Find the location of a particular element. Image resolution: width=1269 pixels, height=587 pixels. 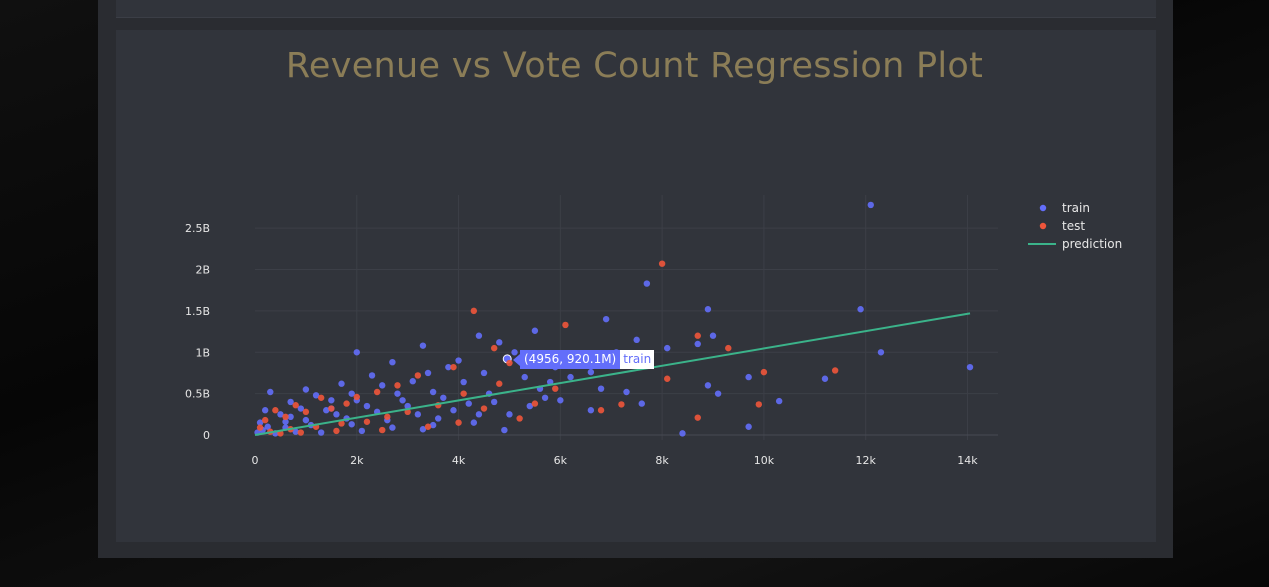

legend-train-label: train is located at coordinates (1076, 208).